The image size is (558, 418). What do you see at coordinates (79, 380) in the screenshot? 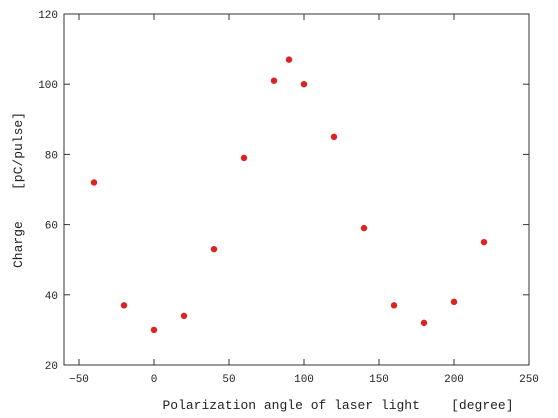
I see `x-tick-label: −50` at bounding box center [79, 380].